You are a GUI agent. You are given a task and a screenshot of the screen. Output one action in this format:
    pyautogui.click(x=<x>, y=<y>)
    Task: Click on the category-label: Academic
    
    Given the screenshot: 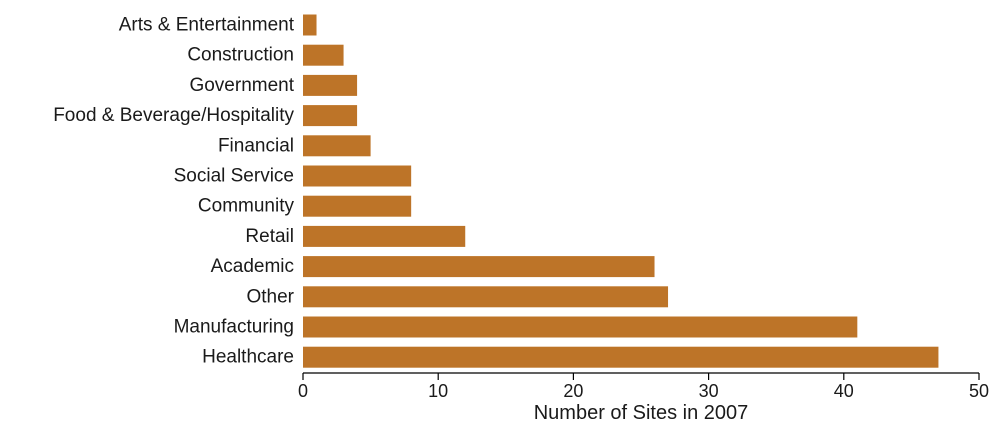 What is the action you would take?
    pyautogui.click(x=252, y=266)
    